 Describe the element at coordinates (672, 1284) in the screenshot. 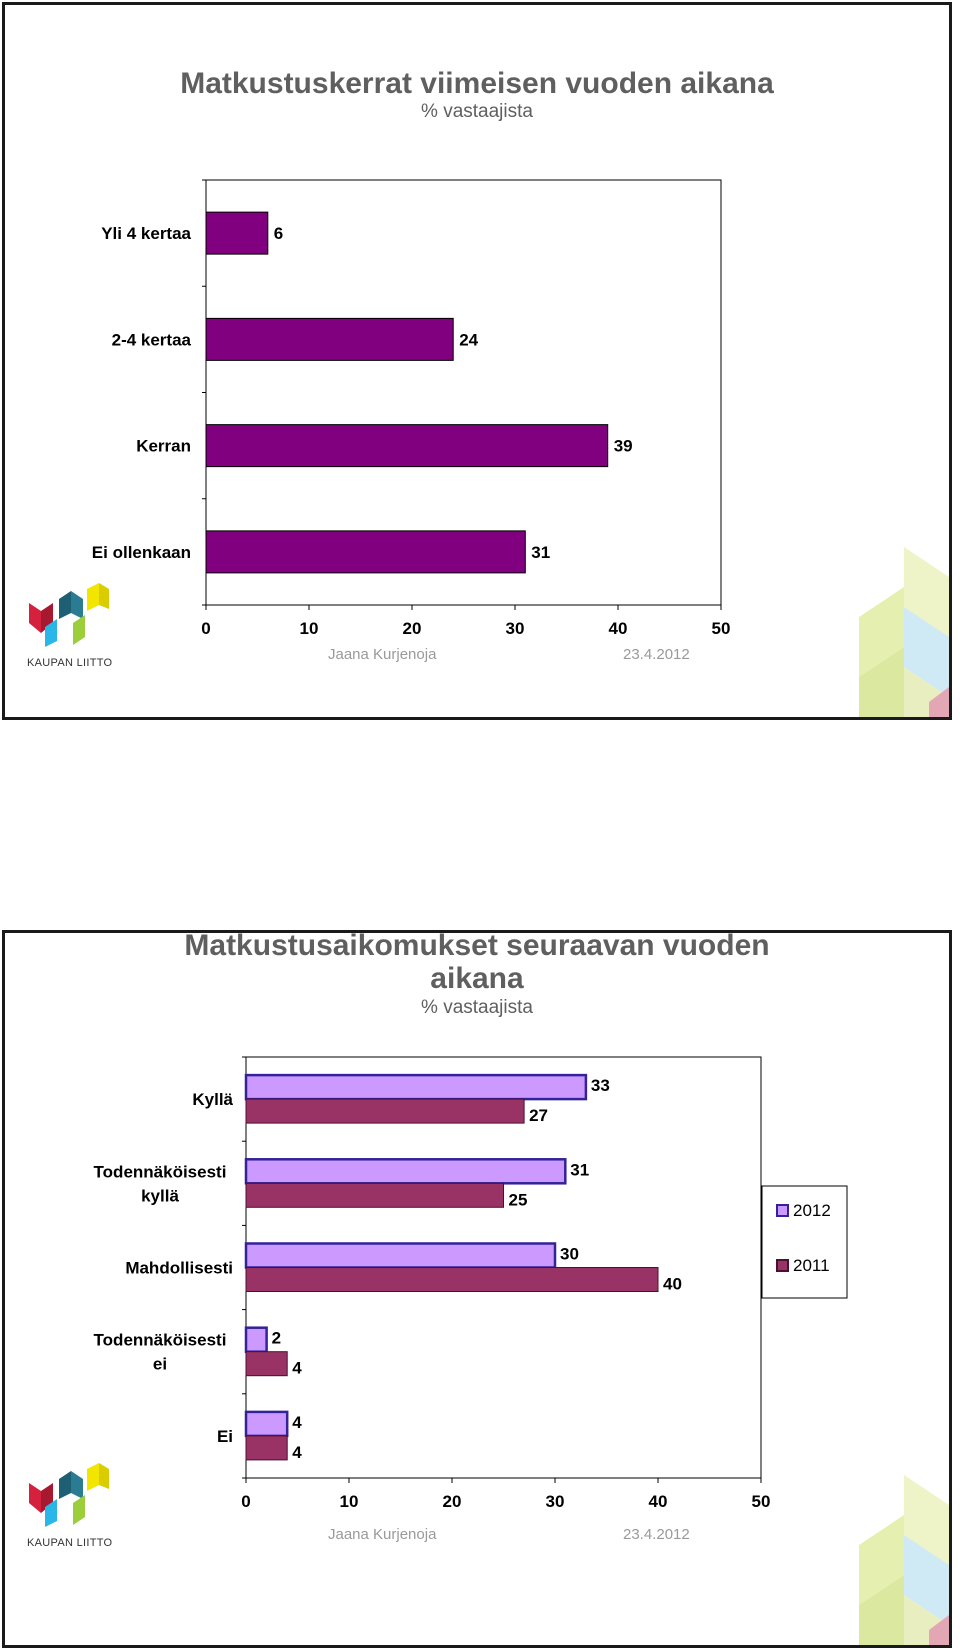

I see `data-label-2011: 40` at that location.